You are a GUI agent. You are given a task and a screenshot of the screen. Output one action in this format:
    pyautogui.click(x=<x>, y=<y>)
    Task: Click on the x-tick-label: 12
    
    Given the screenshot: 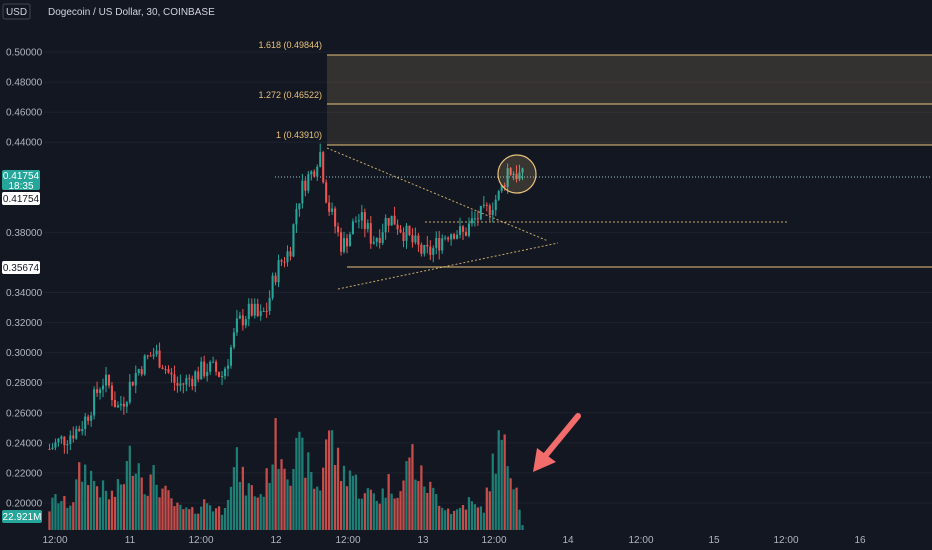 What is the action you would take?
    pyautogui.click(x=276, y=540)
    